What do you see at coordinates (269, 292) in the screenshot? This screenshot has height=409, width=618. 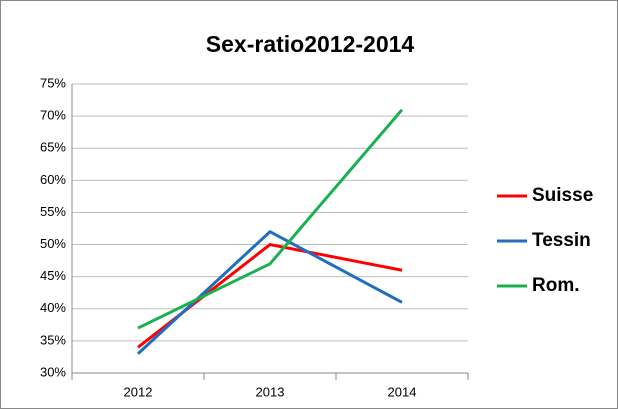 I see `series-line` at bounding box center [269, 292].